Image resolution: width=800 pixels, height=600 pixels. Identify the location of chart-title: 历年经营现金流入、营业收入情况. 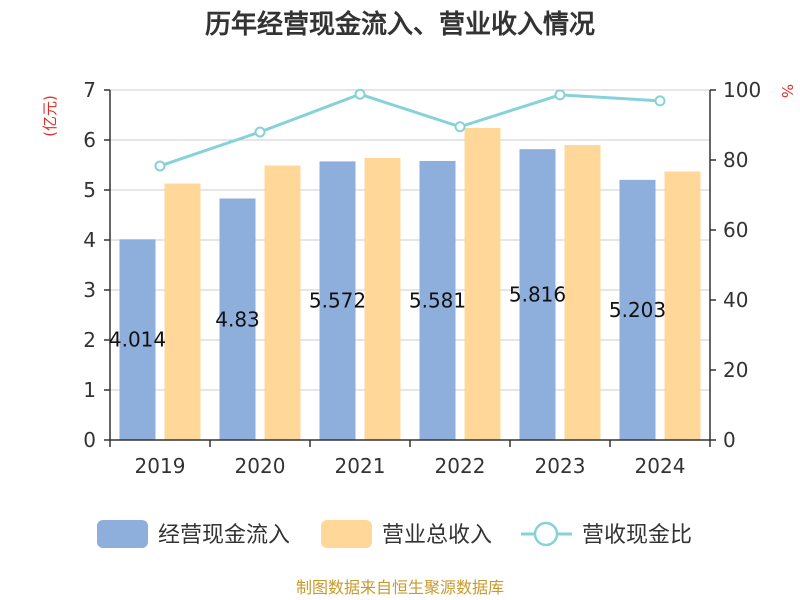
(400, 24).